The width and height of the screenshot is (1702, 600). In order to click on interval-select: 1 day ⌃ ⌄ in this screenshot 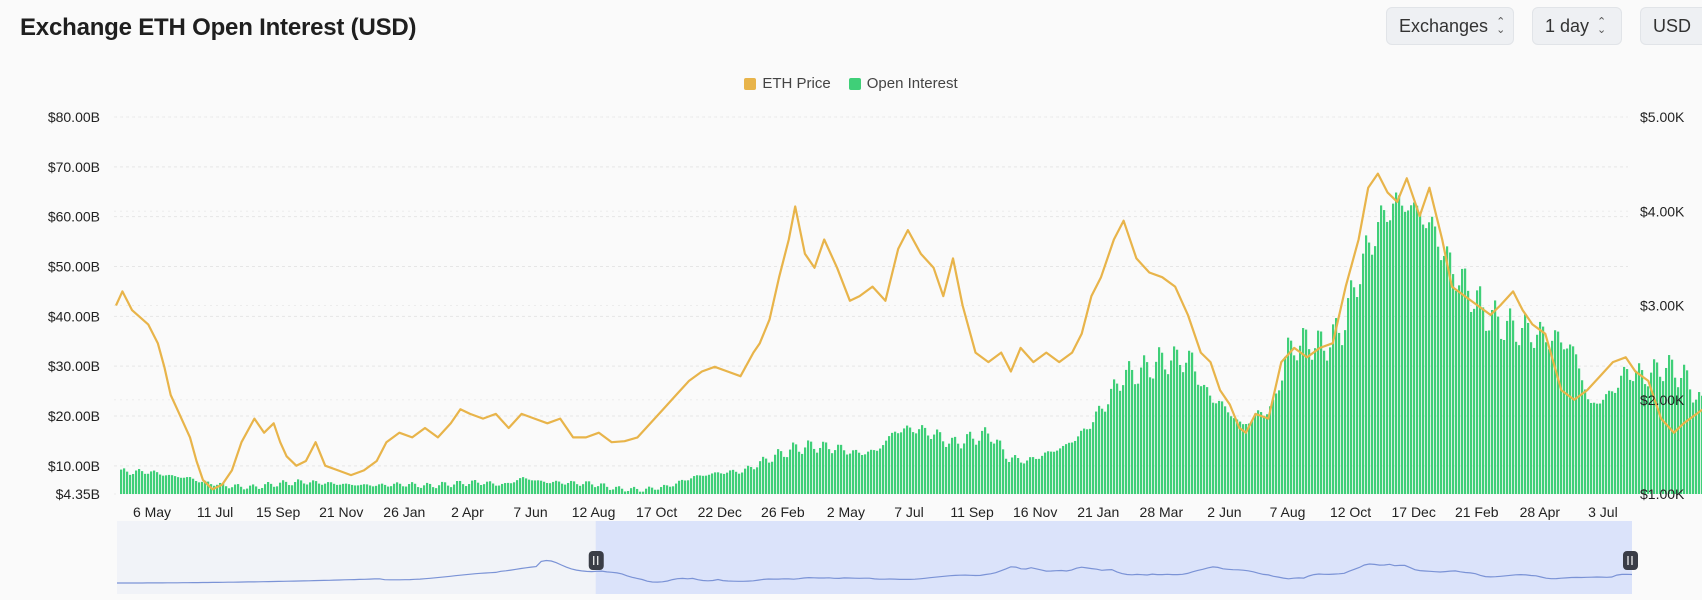, I will do `click(1577, 26)`.